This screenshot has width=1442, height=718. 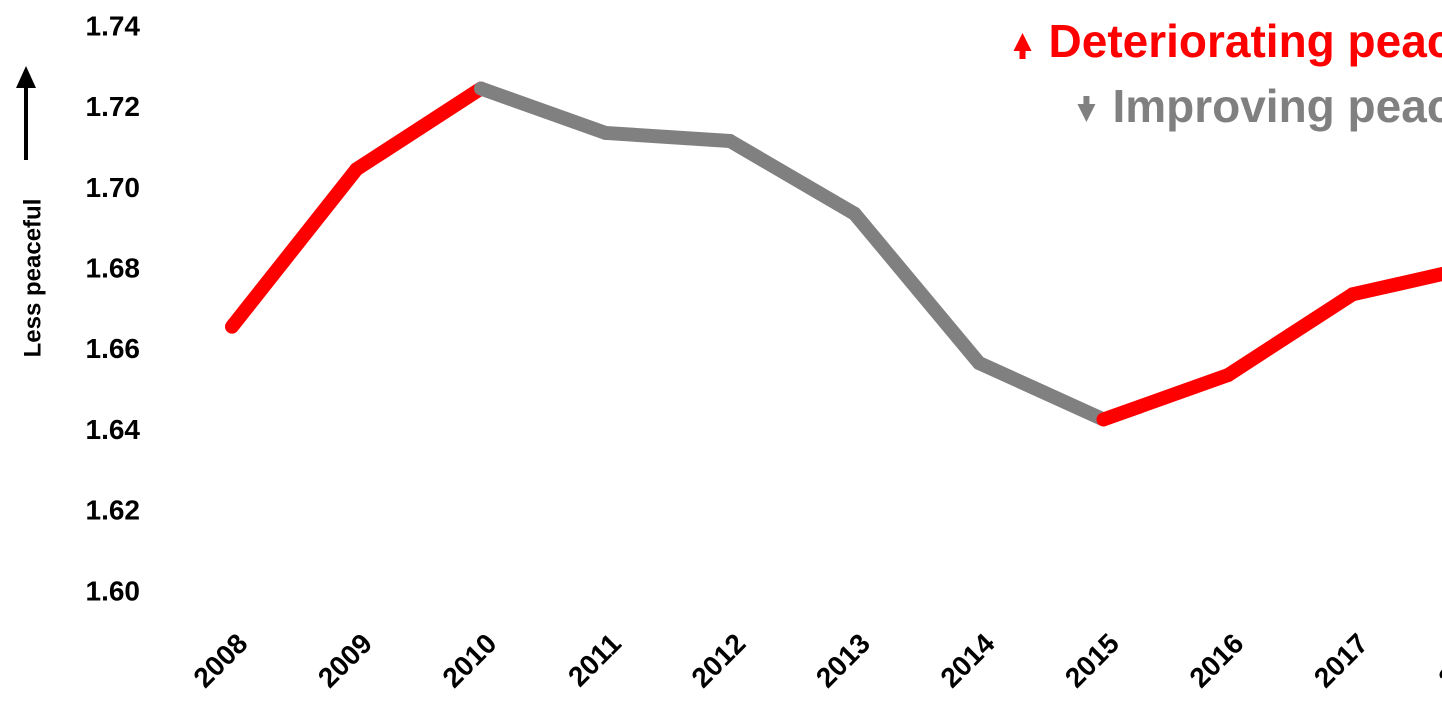 What do you see at coordinates (1277, 106) in the screenshot?
I see `legend-label: Improving peace` at bounding box center [1277, 106].